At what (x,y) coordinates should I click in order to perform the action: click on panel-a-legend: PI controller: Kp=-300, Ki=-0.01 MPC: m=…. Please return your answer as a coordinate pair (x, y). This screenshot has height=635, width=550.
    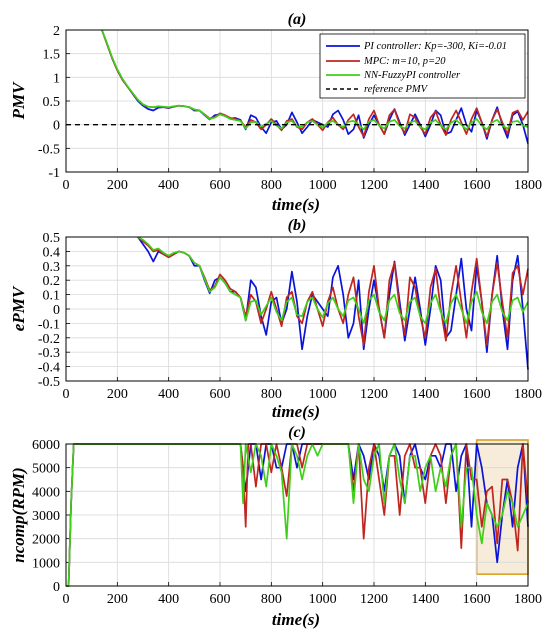
    Looking at the image, I should click on (422, 66).